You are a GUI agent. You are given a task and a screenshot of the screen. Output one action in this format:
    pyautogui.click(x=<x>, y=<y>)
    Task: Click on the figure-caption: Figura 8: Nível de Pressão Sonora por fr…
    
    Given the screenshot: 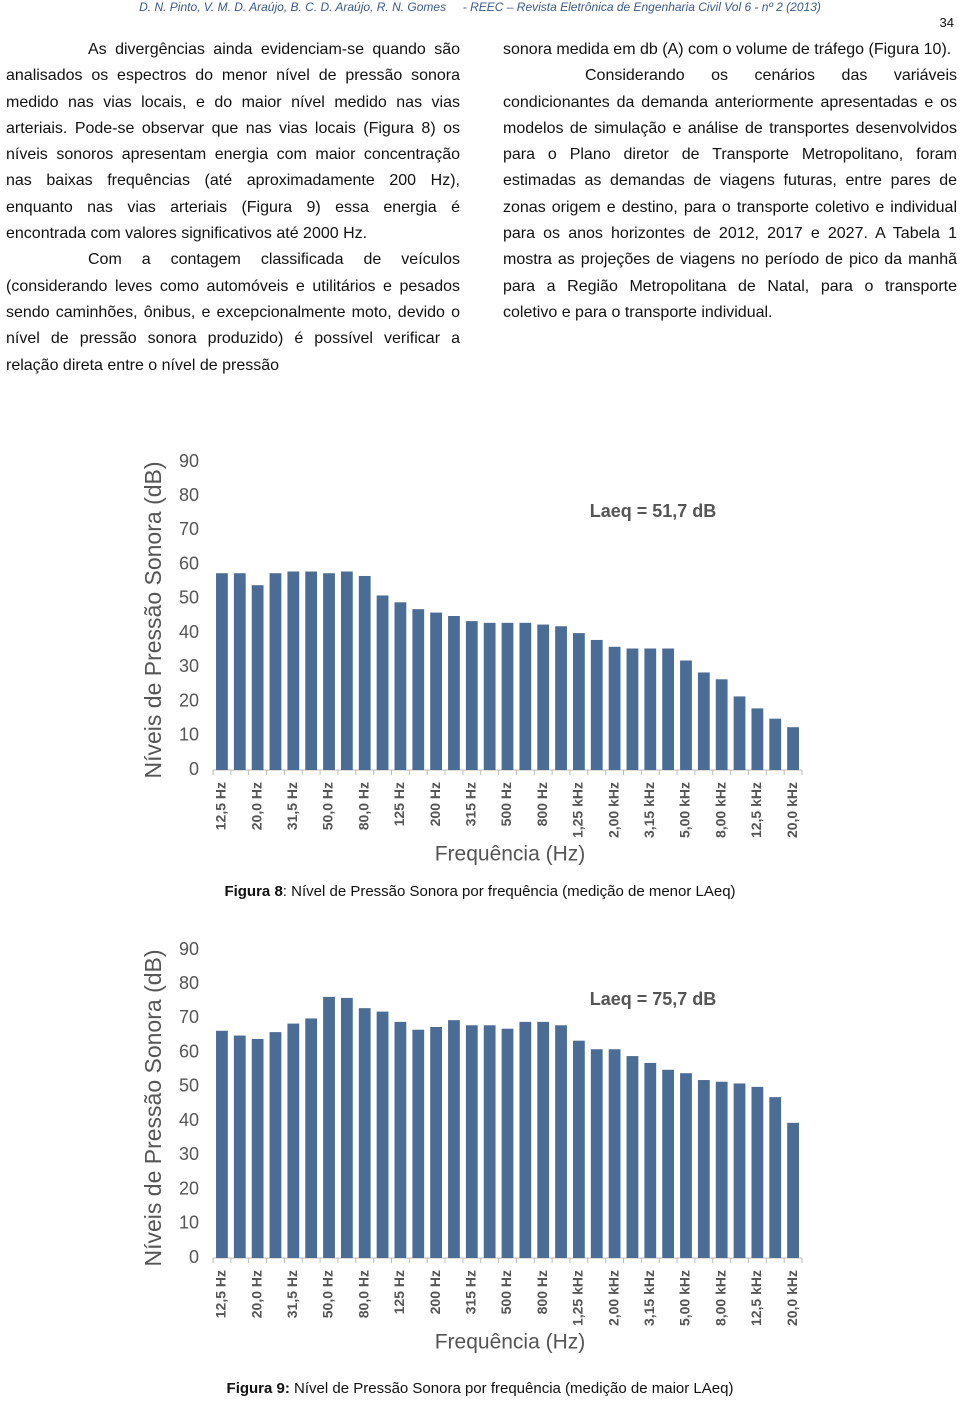 What is the action you would take?
    pyautogui.click(x=480, y=891)
    